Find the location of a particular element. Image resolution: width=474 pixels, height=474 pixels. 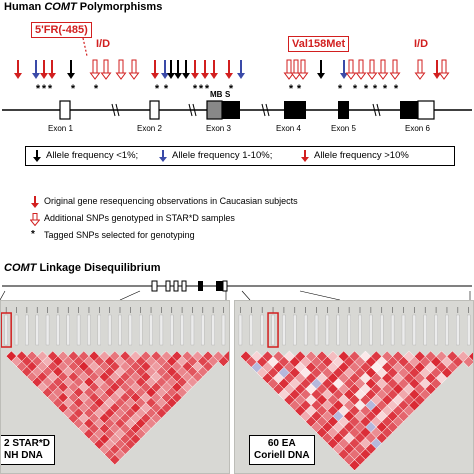

ld-panel-stard-label: 2 STAR*D NH DNA is located at coordinates (28, 450).